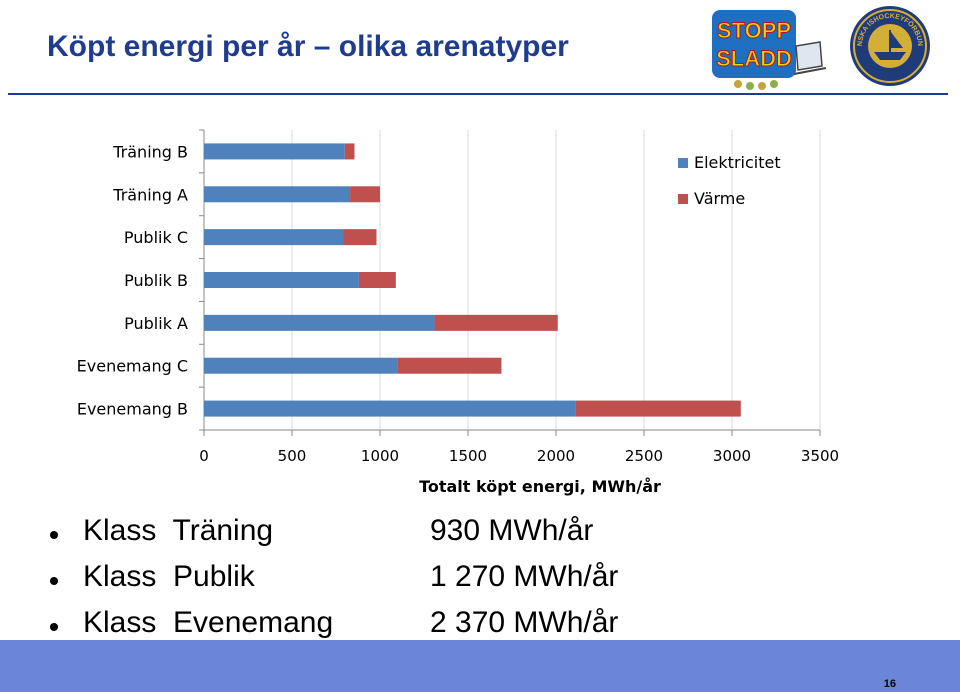 The width and height of the screenshot is (960, 692). What do you see at coordinates (380, 456) in the screenshot?
I see `x-tick-label: 1000` at bounding box center [380, 456].